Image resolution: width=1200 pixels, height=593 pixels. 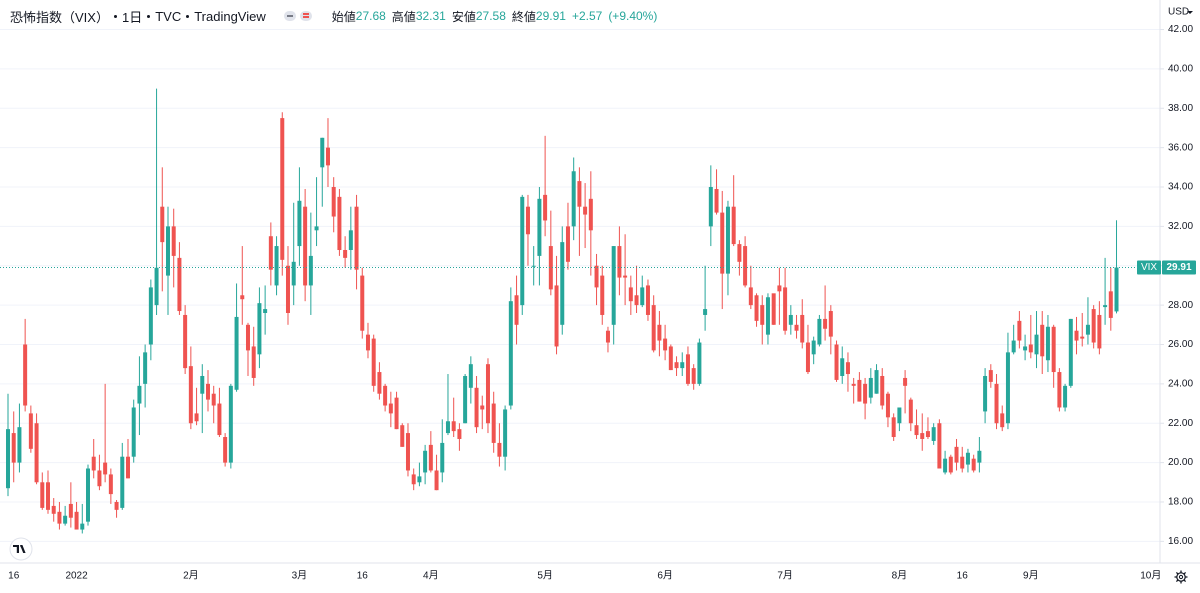 I want to click on y-tick-label: 26.00, so click(x=1180, y=344).